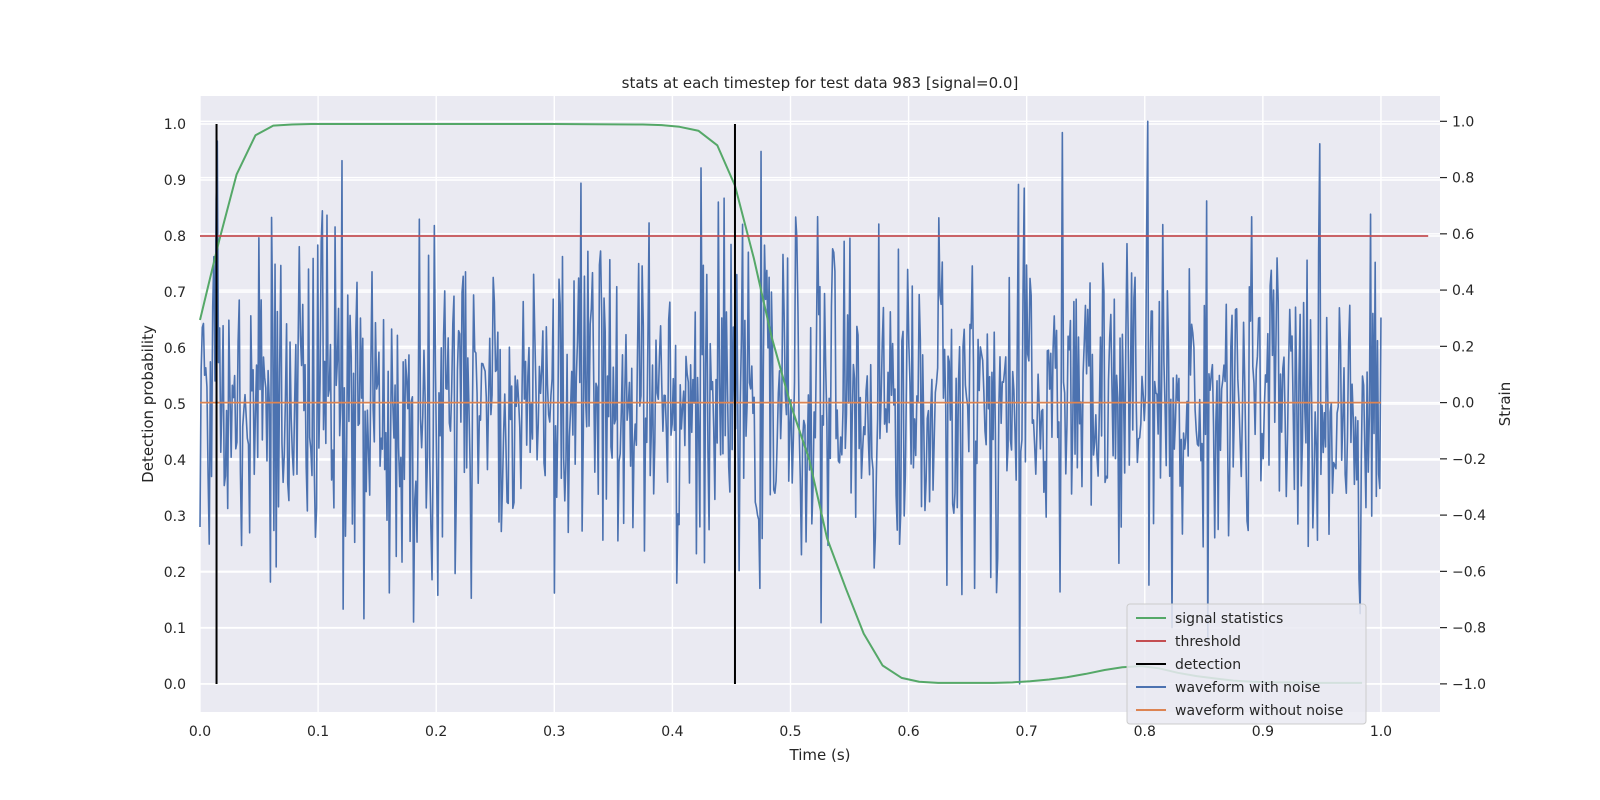 Image resolution: width=1600 pixels, height=800 pixels. What do you see at coordinates (175, 461) in the screenshot?
I see `y-left-tick-label: 0.4` at bounding box center [175, 461].